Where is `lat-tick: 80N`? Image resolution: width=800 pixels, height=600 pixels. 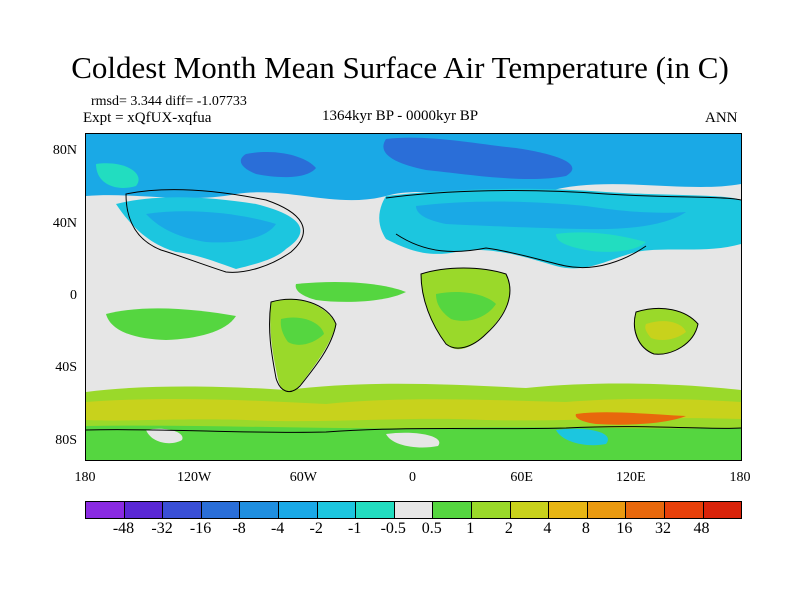
lat-tick: 80N is located at coordinates (64, 151).